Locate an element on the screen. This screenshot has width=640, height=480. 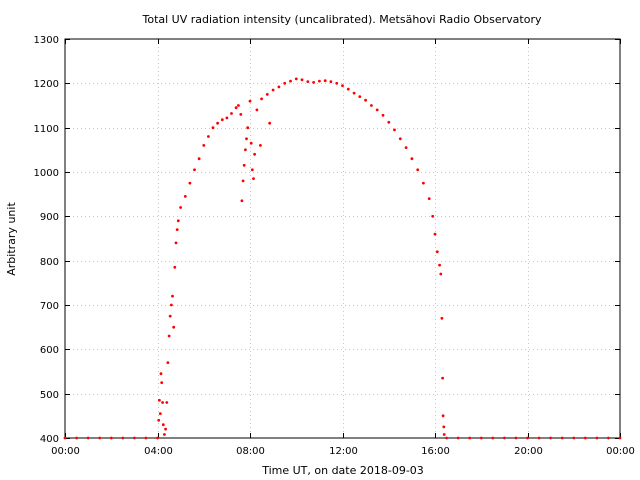
y-tick-label: 1000 is located at coordinates (46, 173).